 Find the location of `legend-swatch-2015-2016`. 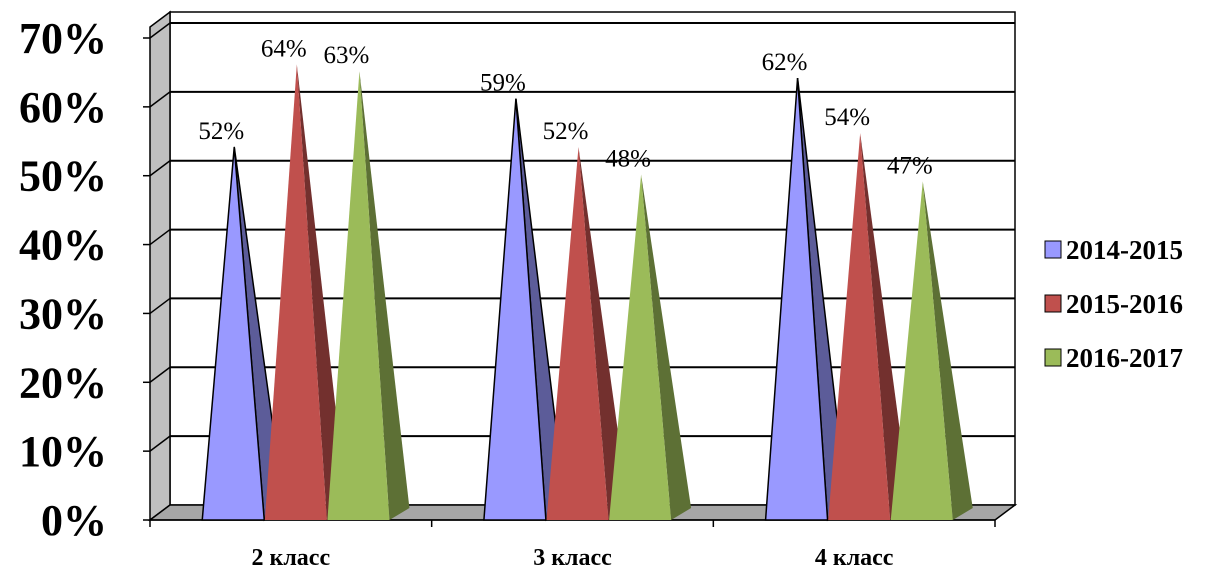

legend-swatch-2015-2016 is located at coordinates (1053, 303).